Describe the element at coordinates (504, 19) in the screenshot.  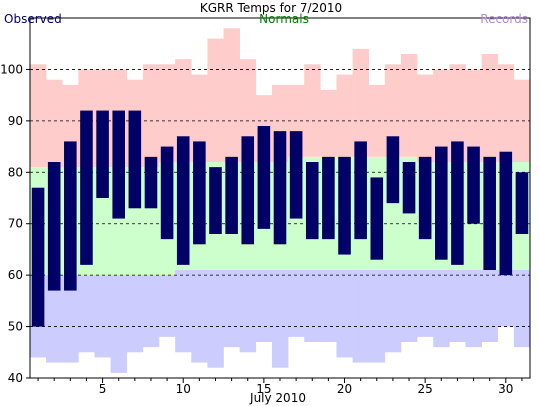
I see `legend-records: Records` at that location.